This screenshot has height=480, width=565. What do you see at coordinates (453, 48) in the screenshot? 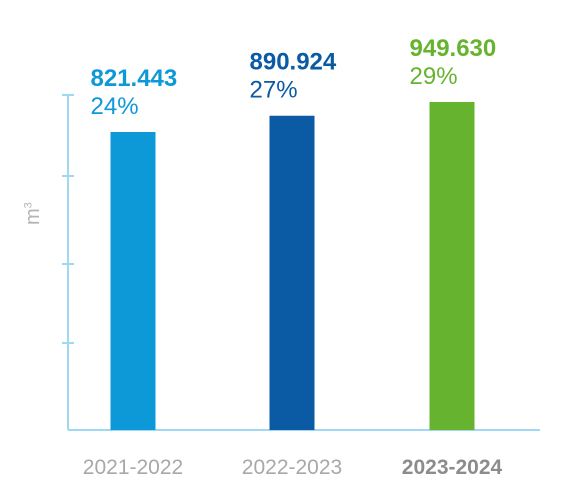
I see `value-label-2023-2024: 949.630` at bounding box center [453, 48].